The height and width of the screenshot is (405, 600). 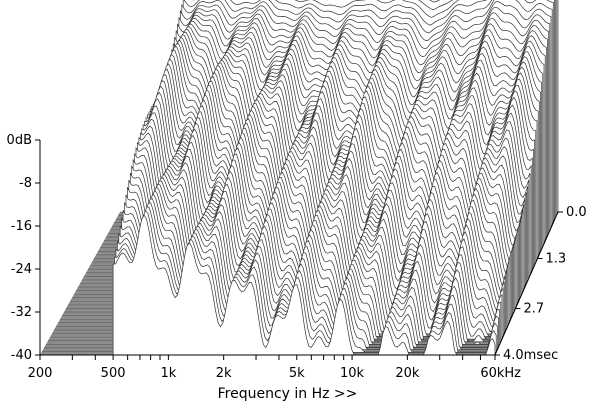 I want to click on x-tick-label: 60kHz, so click(x=500, y=373).